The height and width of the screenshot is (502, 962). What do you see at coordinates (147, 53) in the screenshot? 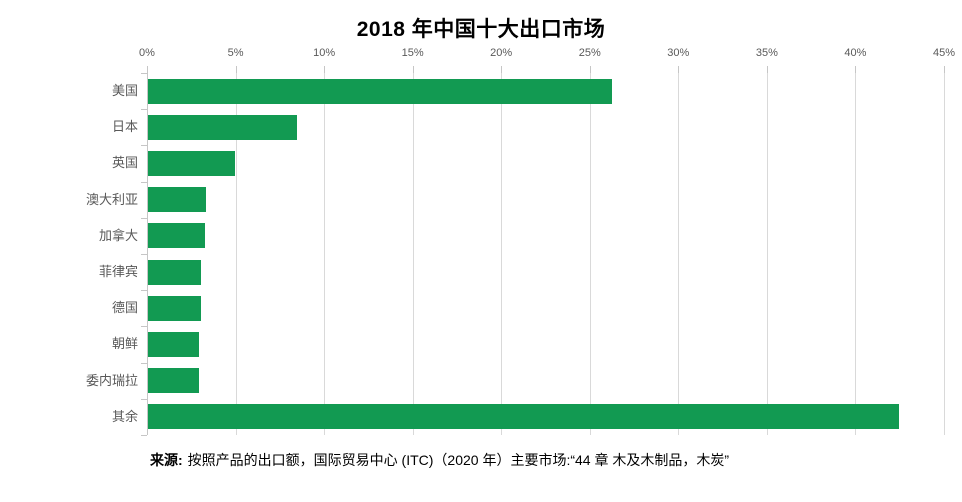
I see `x-tick-label: 0%` at bounding box center [147, 53].